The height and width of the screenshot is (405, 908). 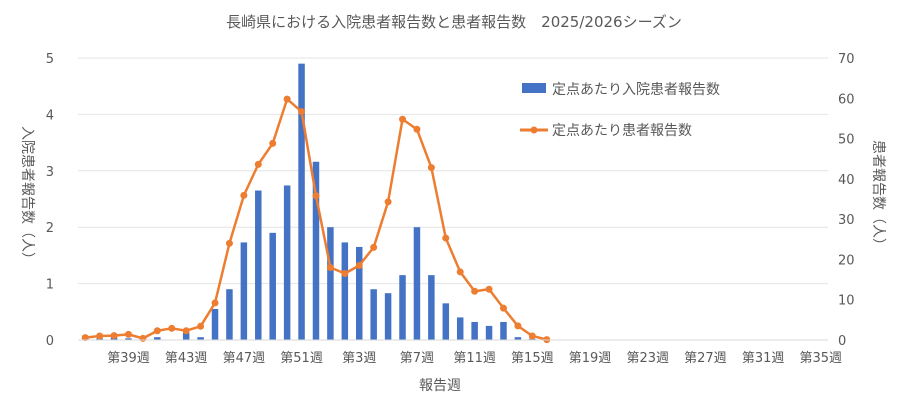 What do you see at coordinates (878, 196) in the screenshot?
I see `y-axis-label-right: 患者報告数（人）` at bounding box center [878, 196].